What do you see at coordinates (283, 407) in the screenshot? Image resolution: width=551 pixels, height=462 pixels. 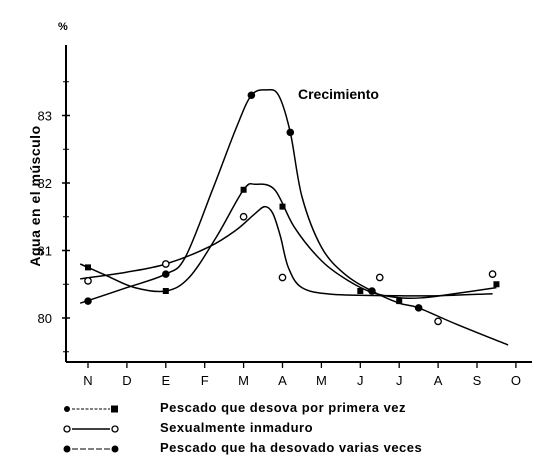 I see `legend-label: Pescado que desova por primera vez` at bounding box center [283, 407].